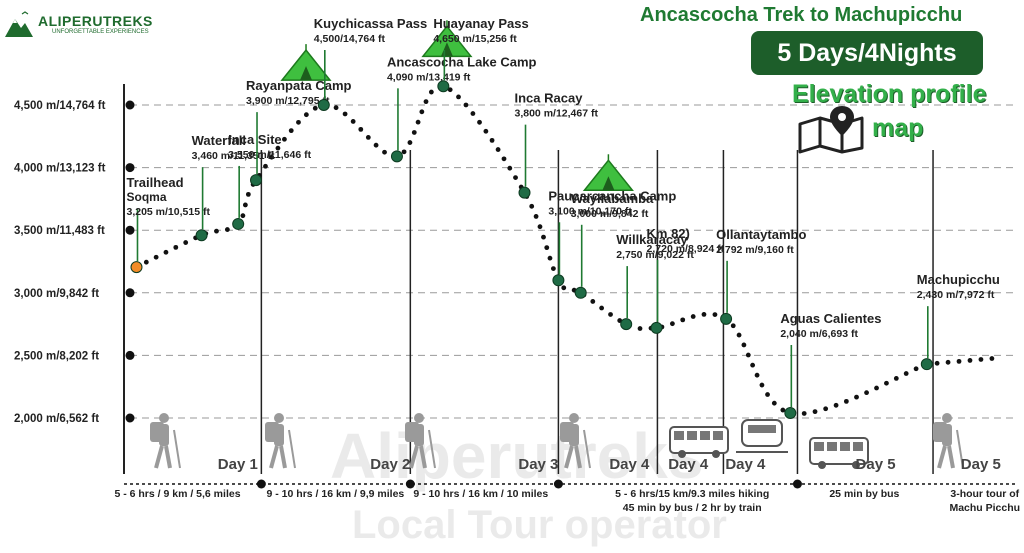  What do you see at coordinates (612, 195) in the screenshot?
I see `waypoint-name: Paucarcancha Camp` at bounding box center [612, 195].